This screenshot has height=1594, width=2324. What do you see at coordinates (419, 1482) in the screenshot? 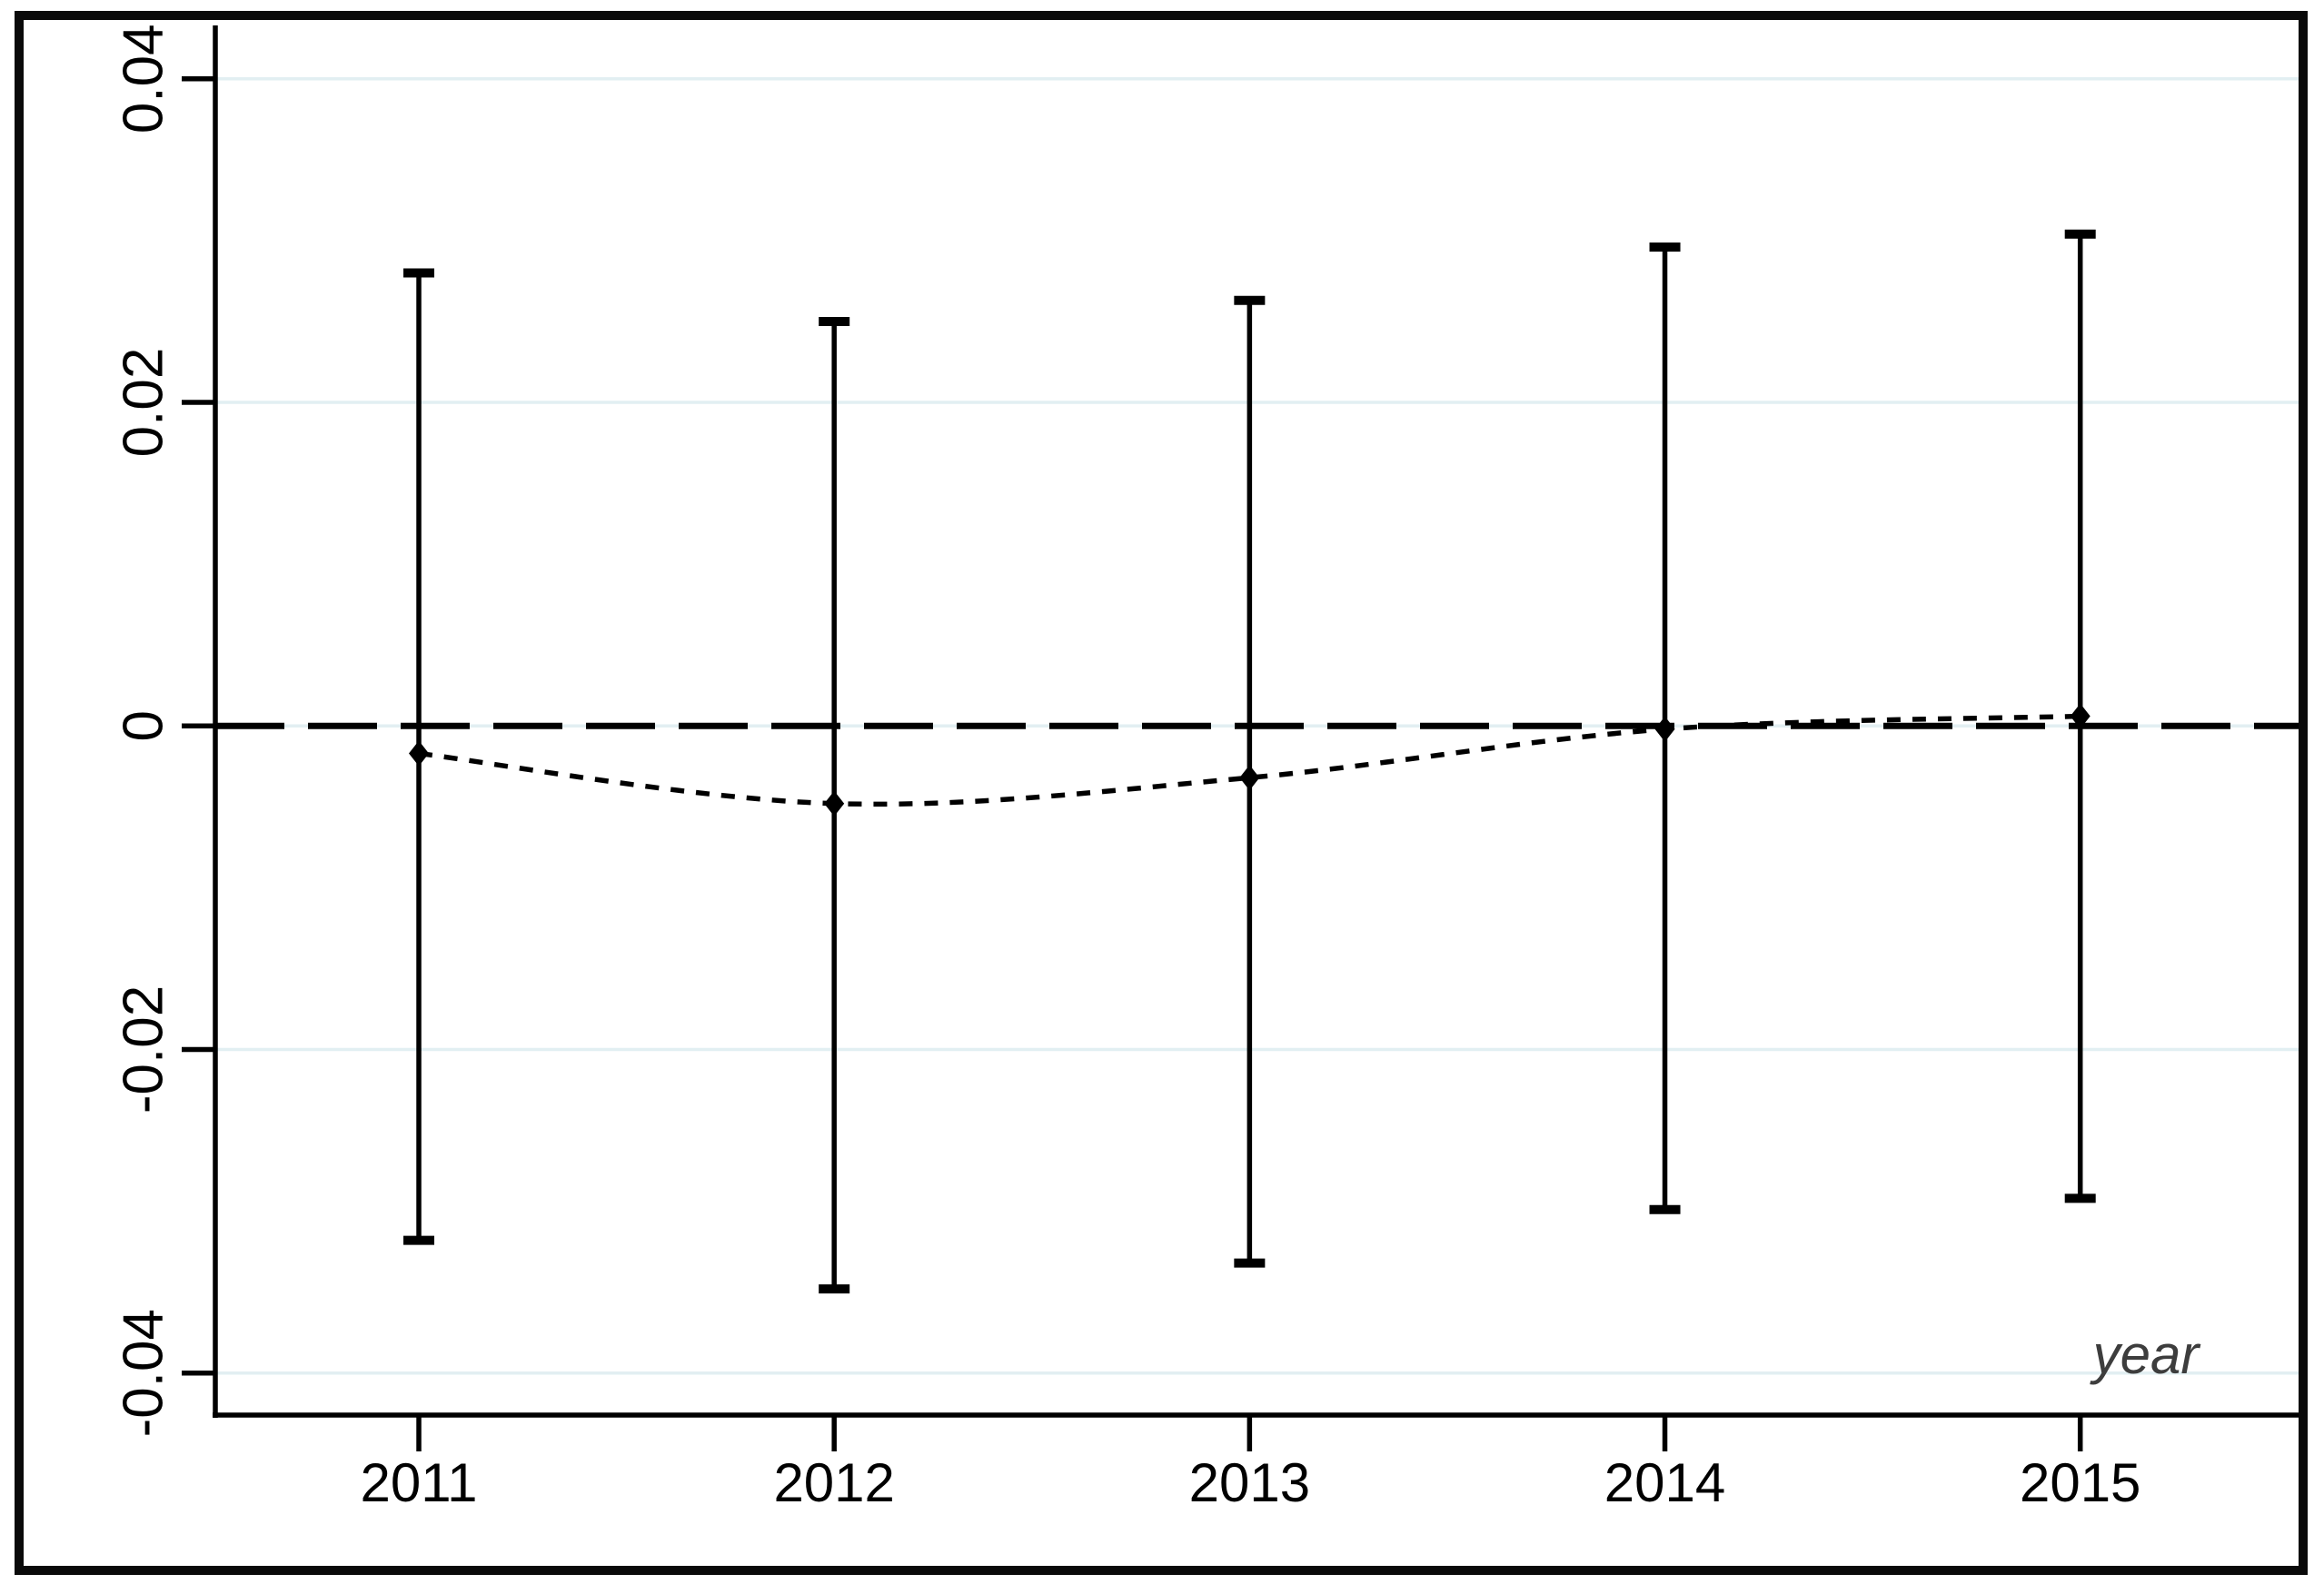
I see `x-tick-label-2011: 2011` at bounding box center [419, 1482].